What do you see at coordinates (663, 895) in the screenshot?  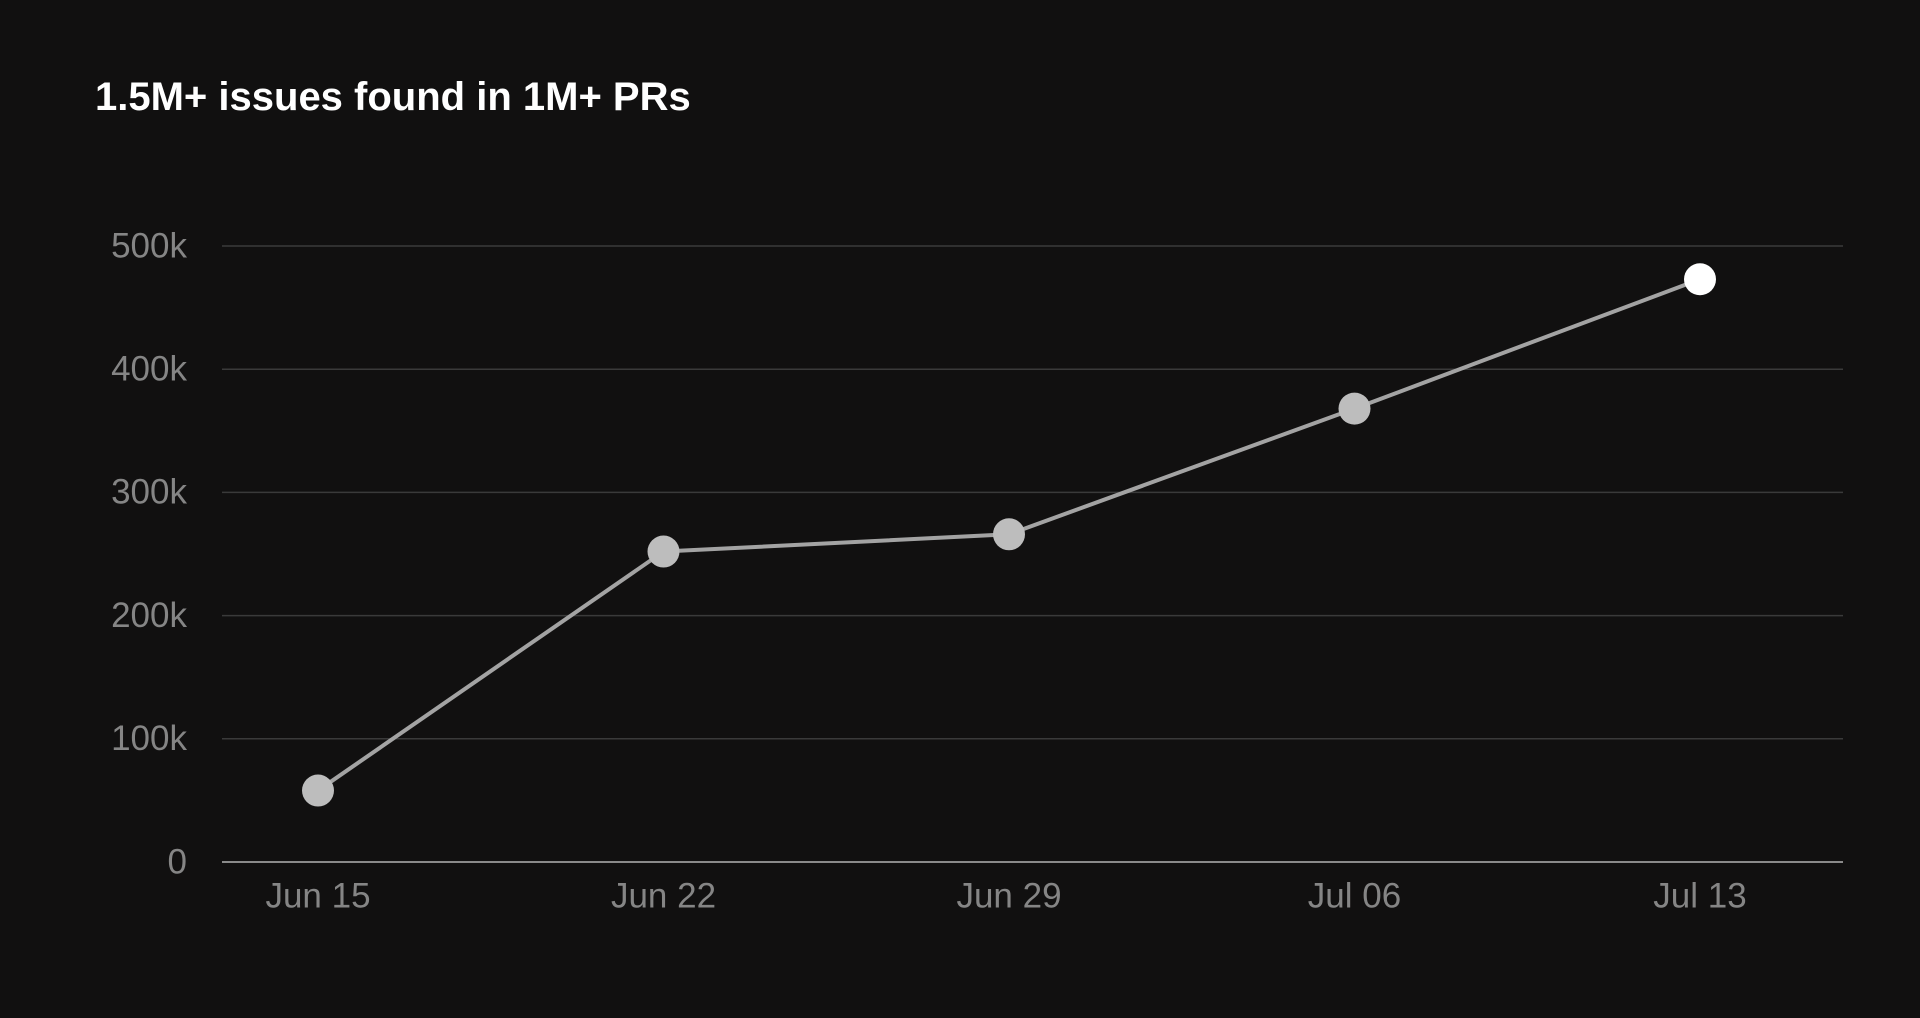 I see `x-tick-label: Jun 22` at bounding box center [663, 895].